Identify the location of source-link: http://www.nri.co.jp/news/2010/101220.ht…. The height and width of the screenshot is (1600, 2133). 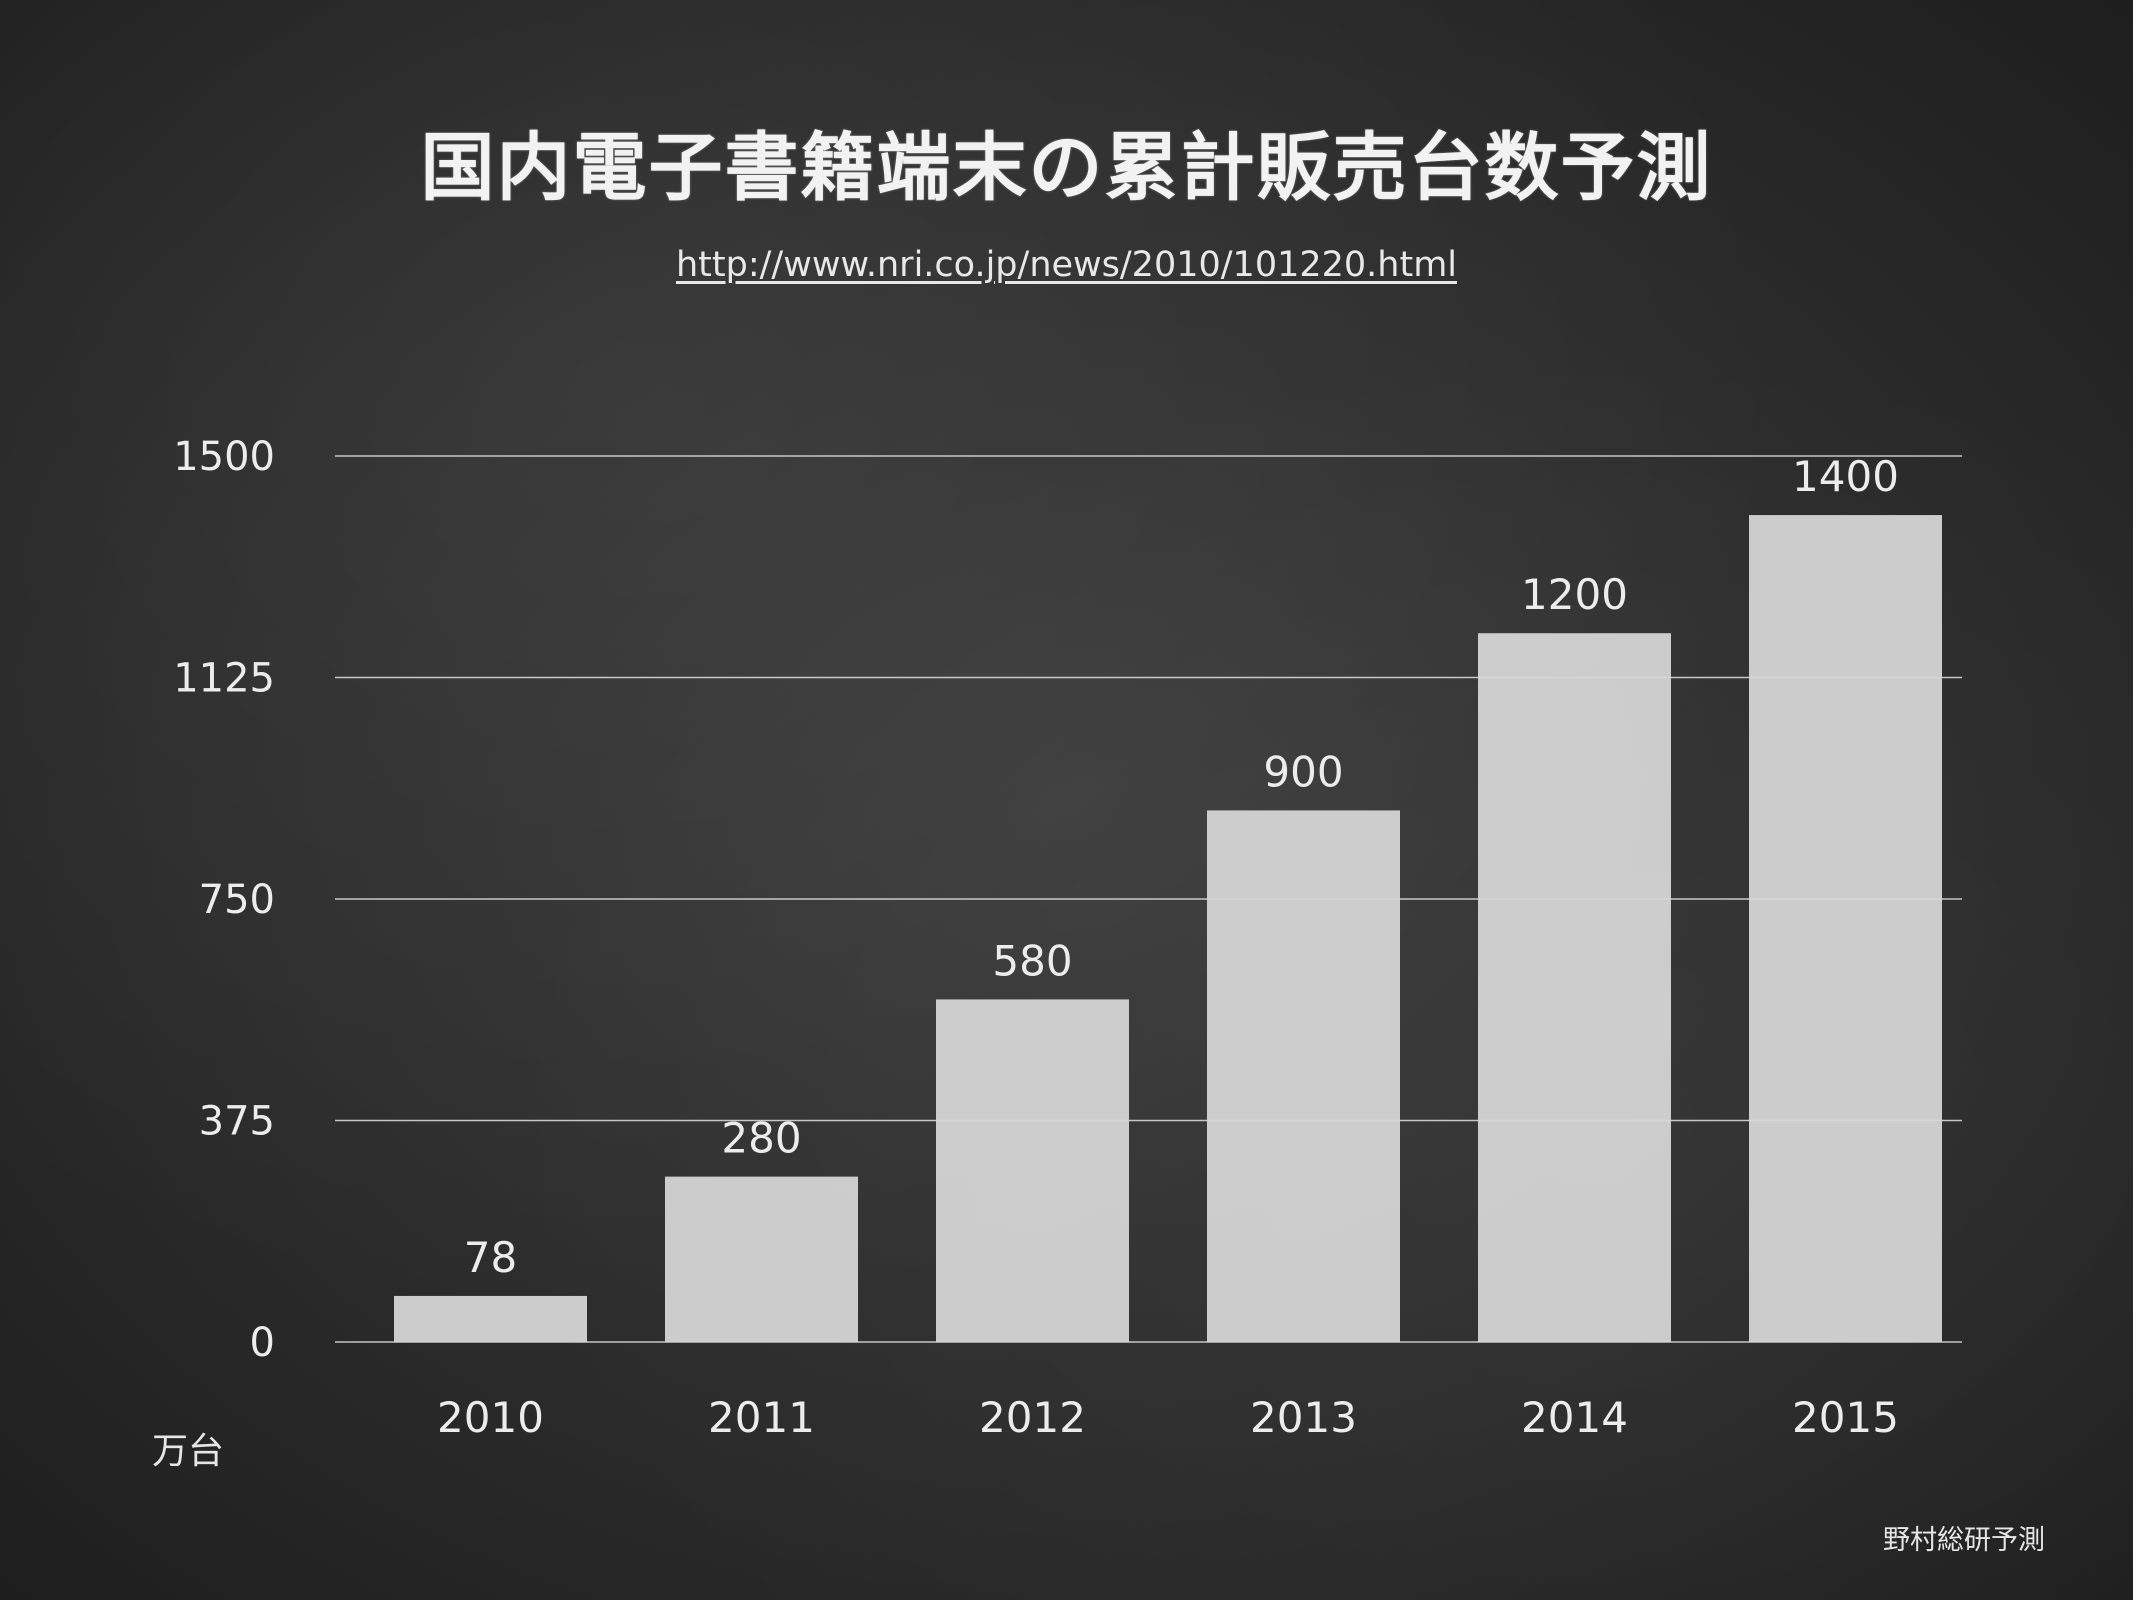
(1066, 265).